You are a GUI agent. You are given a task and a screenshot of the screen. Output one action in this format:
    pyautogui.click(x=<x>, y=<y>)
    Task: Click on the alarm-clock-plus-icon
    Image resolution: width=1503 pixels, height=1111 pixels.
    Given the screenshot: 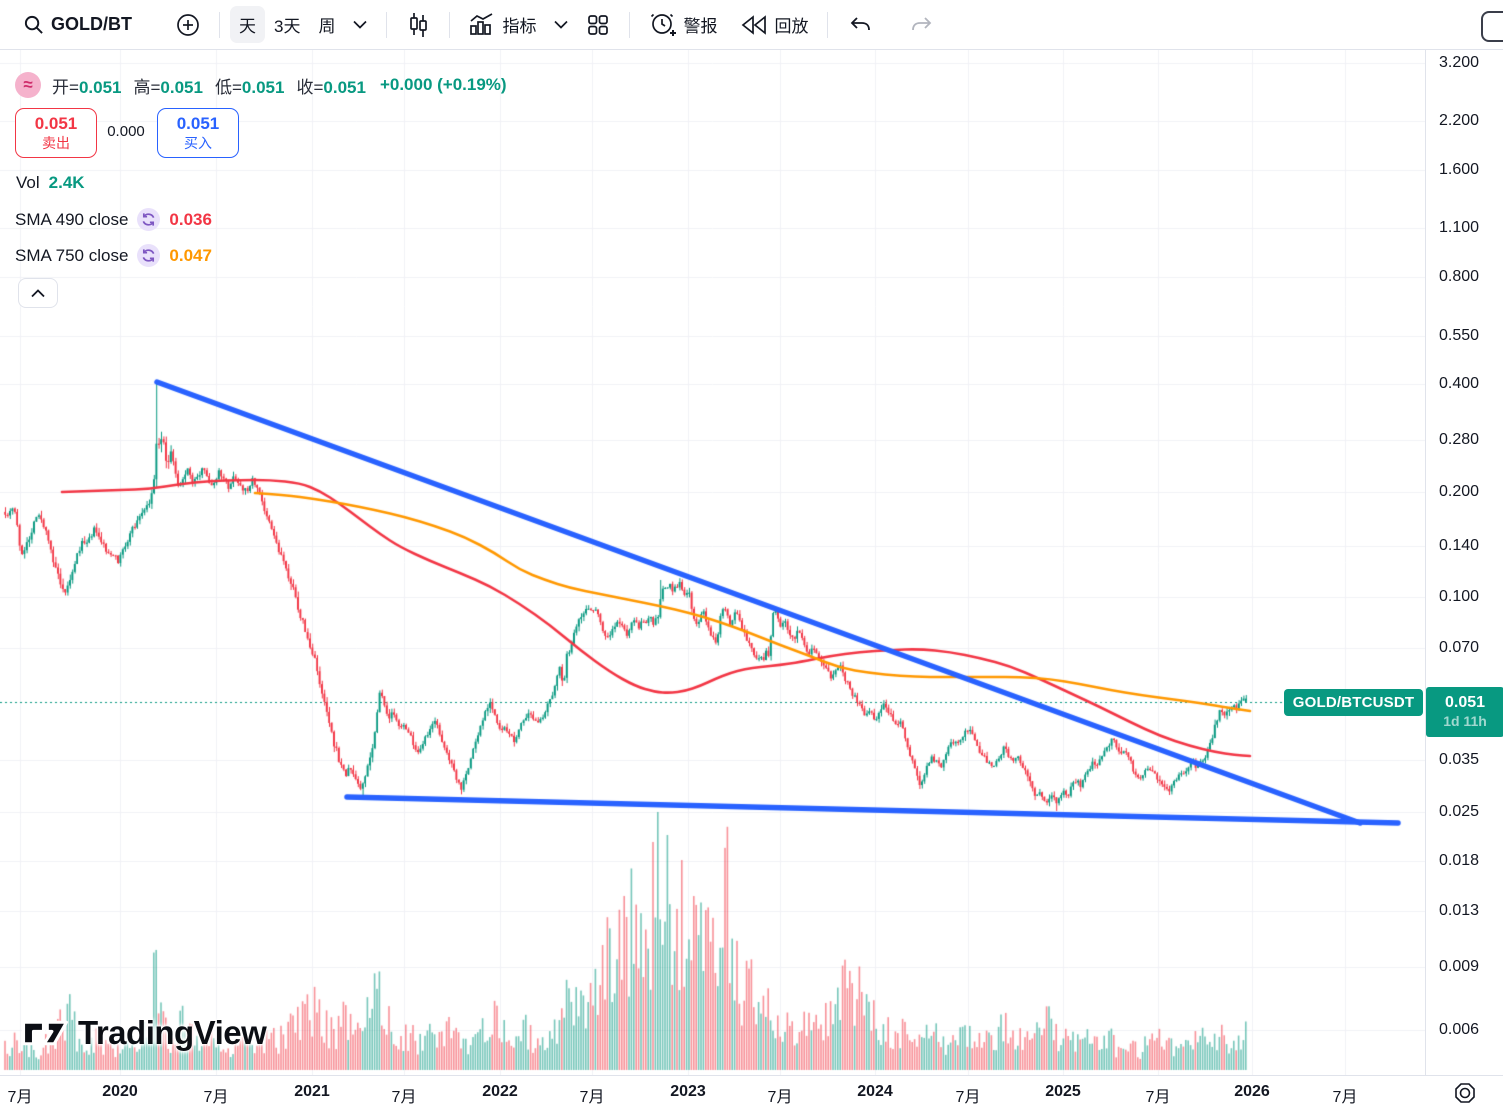 What is the action you would take?
    pyautogui.click(x=664, y=24)
    